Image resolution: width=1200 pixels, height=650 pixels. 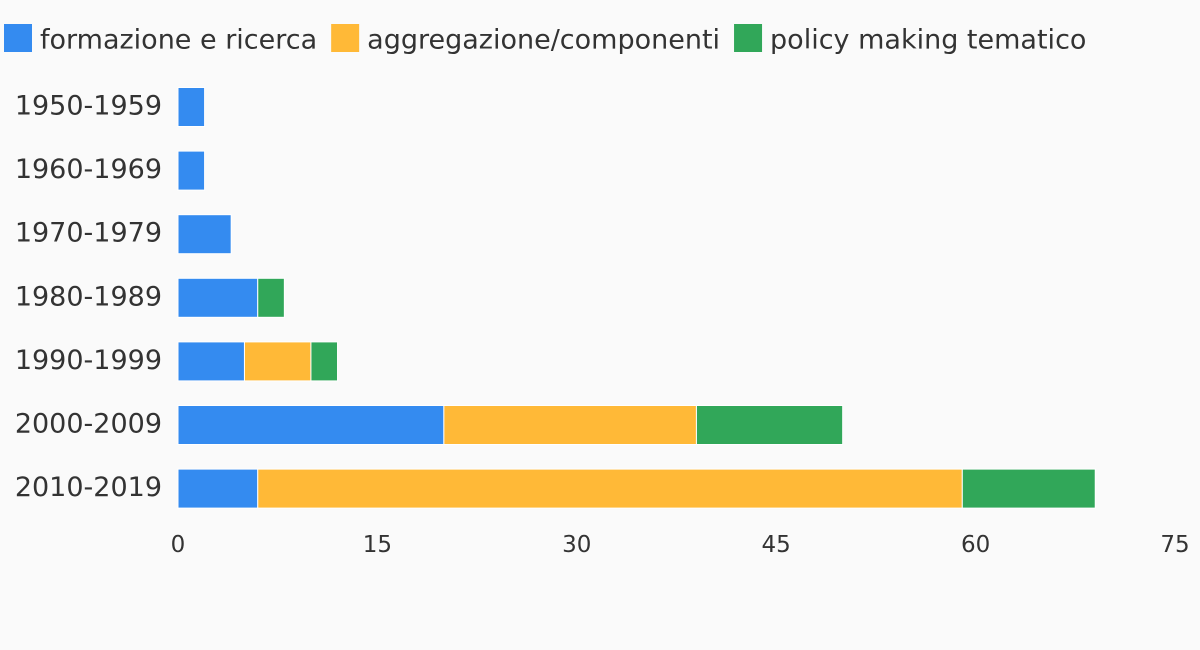 I want to click on category-label: 2000-2009, so click(x=88, y=424).